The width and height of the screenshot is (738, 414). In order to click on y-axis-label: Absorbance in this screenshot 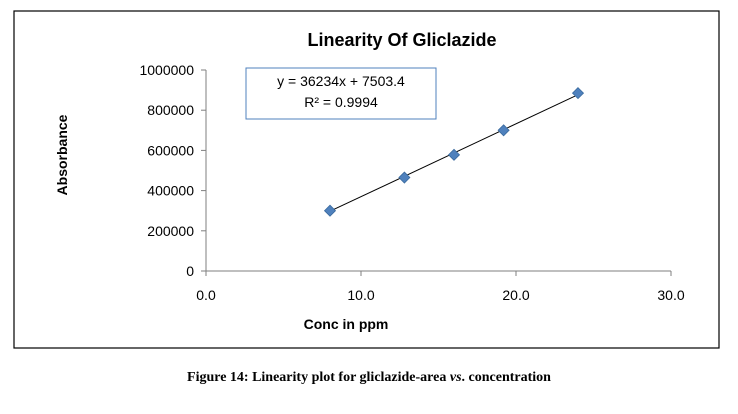, I will do `click(62, 154)`.